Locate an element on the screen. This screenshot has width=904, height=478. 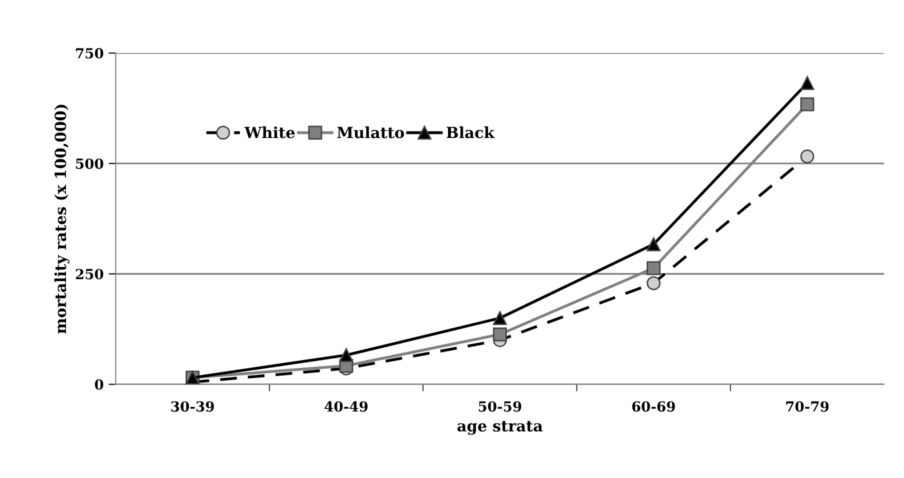
legend-label: Black is located at coordinates (470, 132).